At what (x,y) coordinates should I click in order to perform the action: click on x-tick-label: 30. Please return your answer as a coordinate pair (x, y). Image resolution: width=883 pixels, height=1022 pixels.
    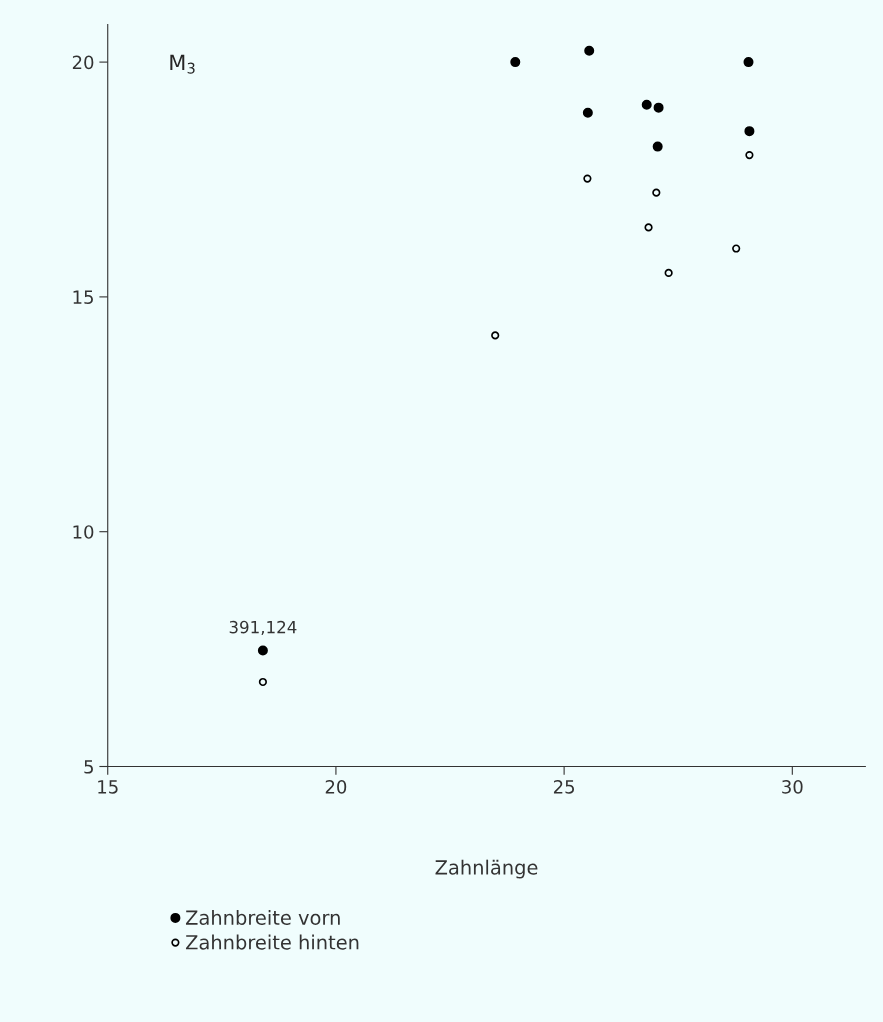
    Looking at the image, I should click on (792, 787).